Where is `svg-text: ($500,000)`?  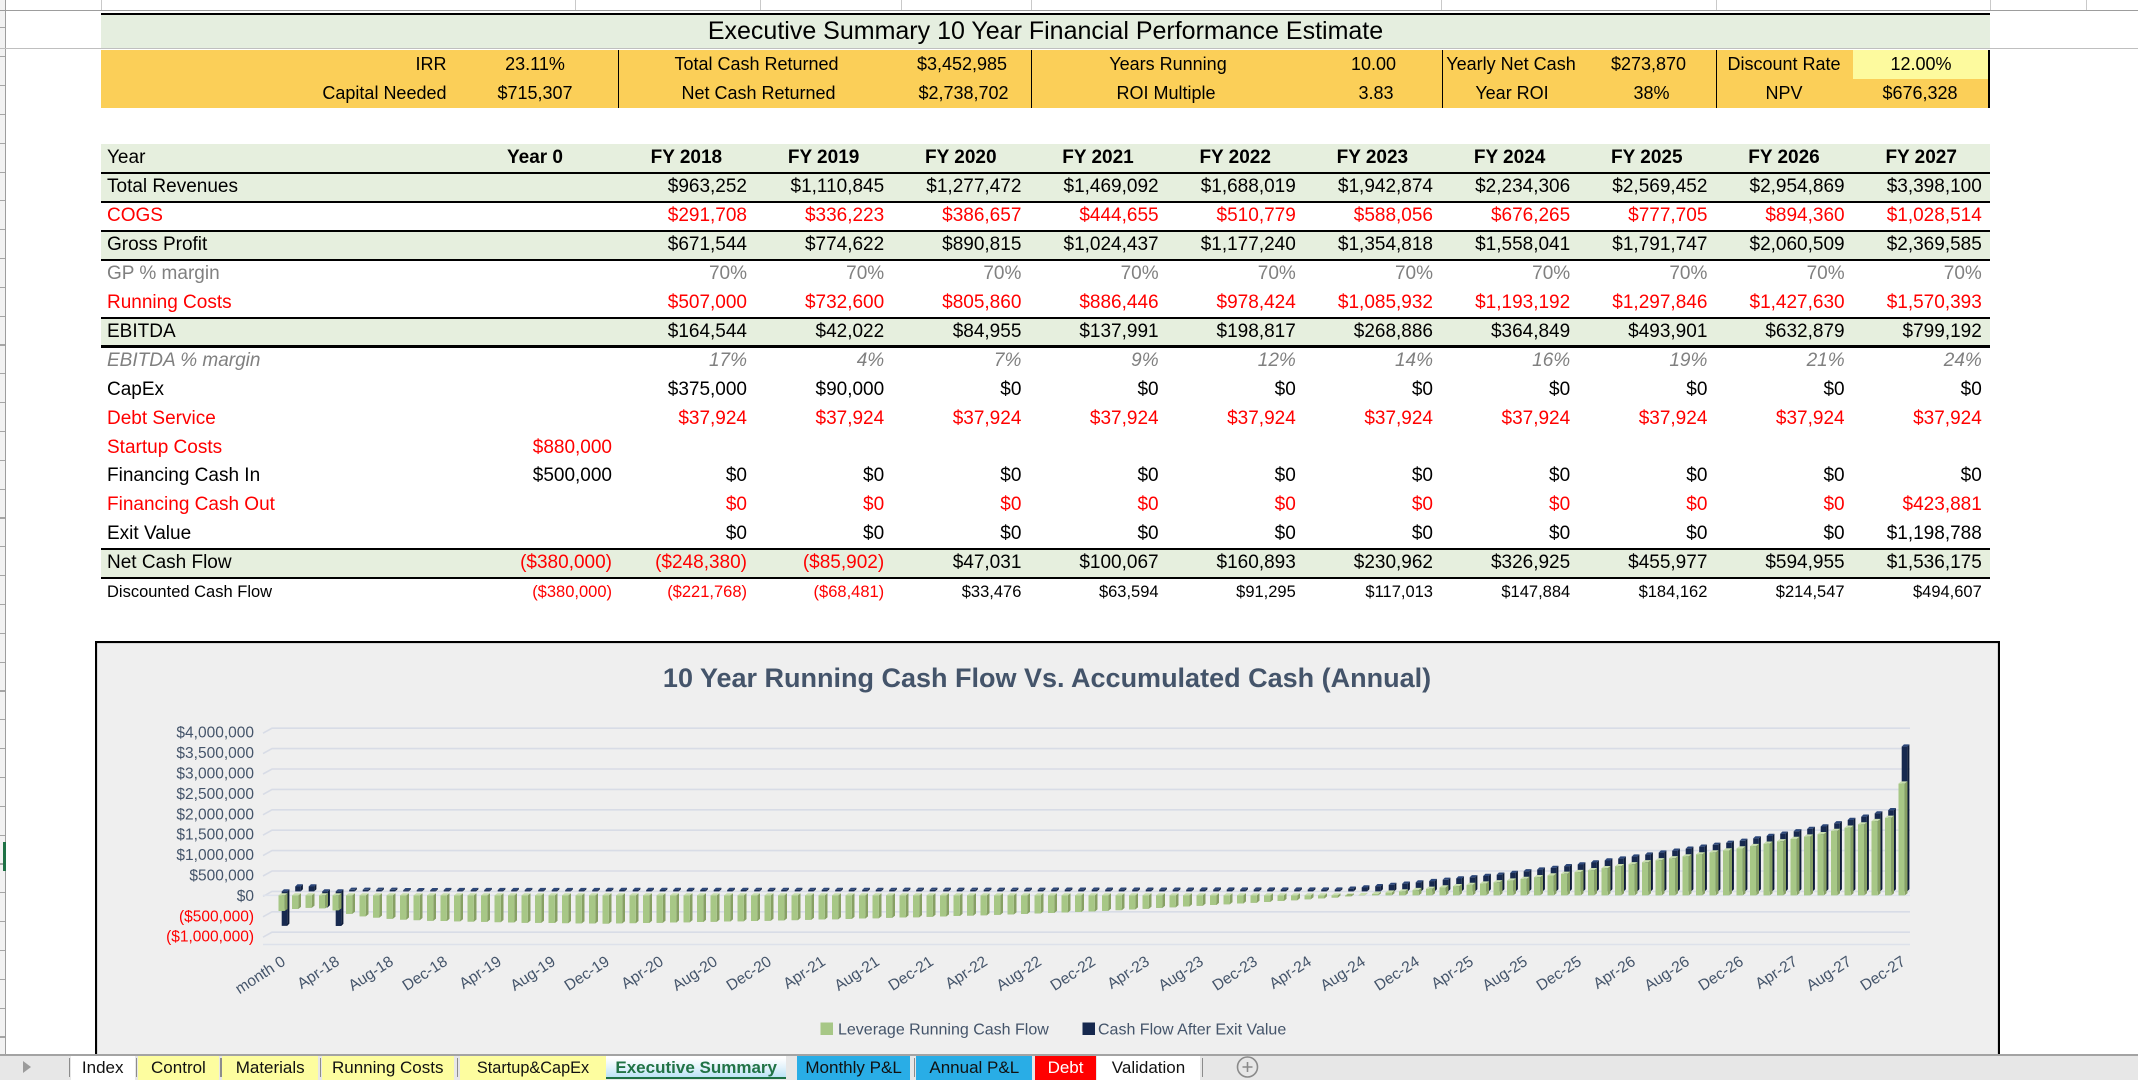
svg-text: ($500,000) is located at coordinates (216, 916).